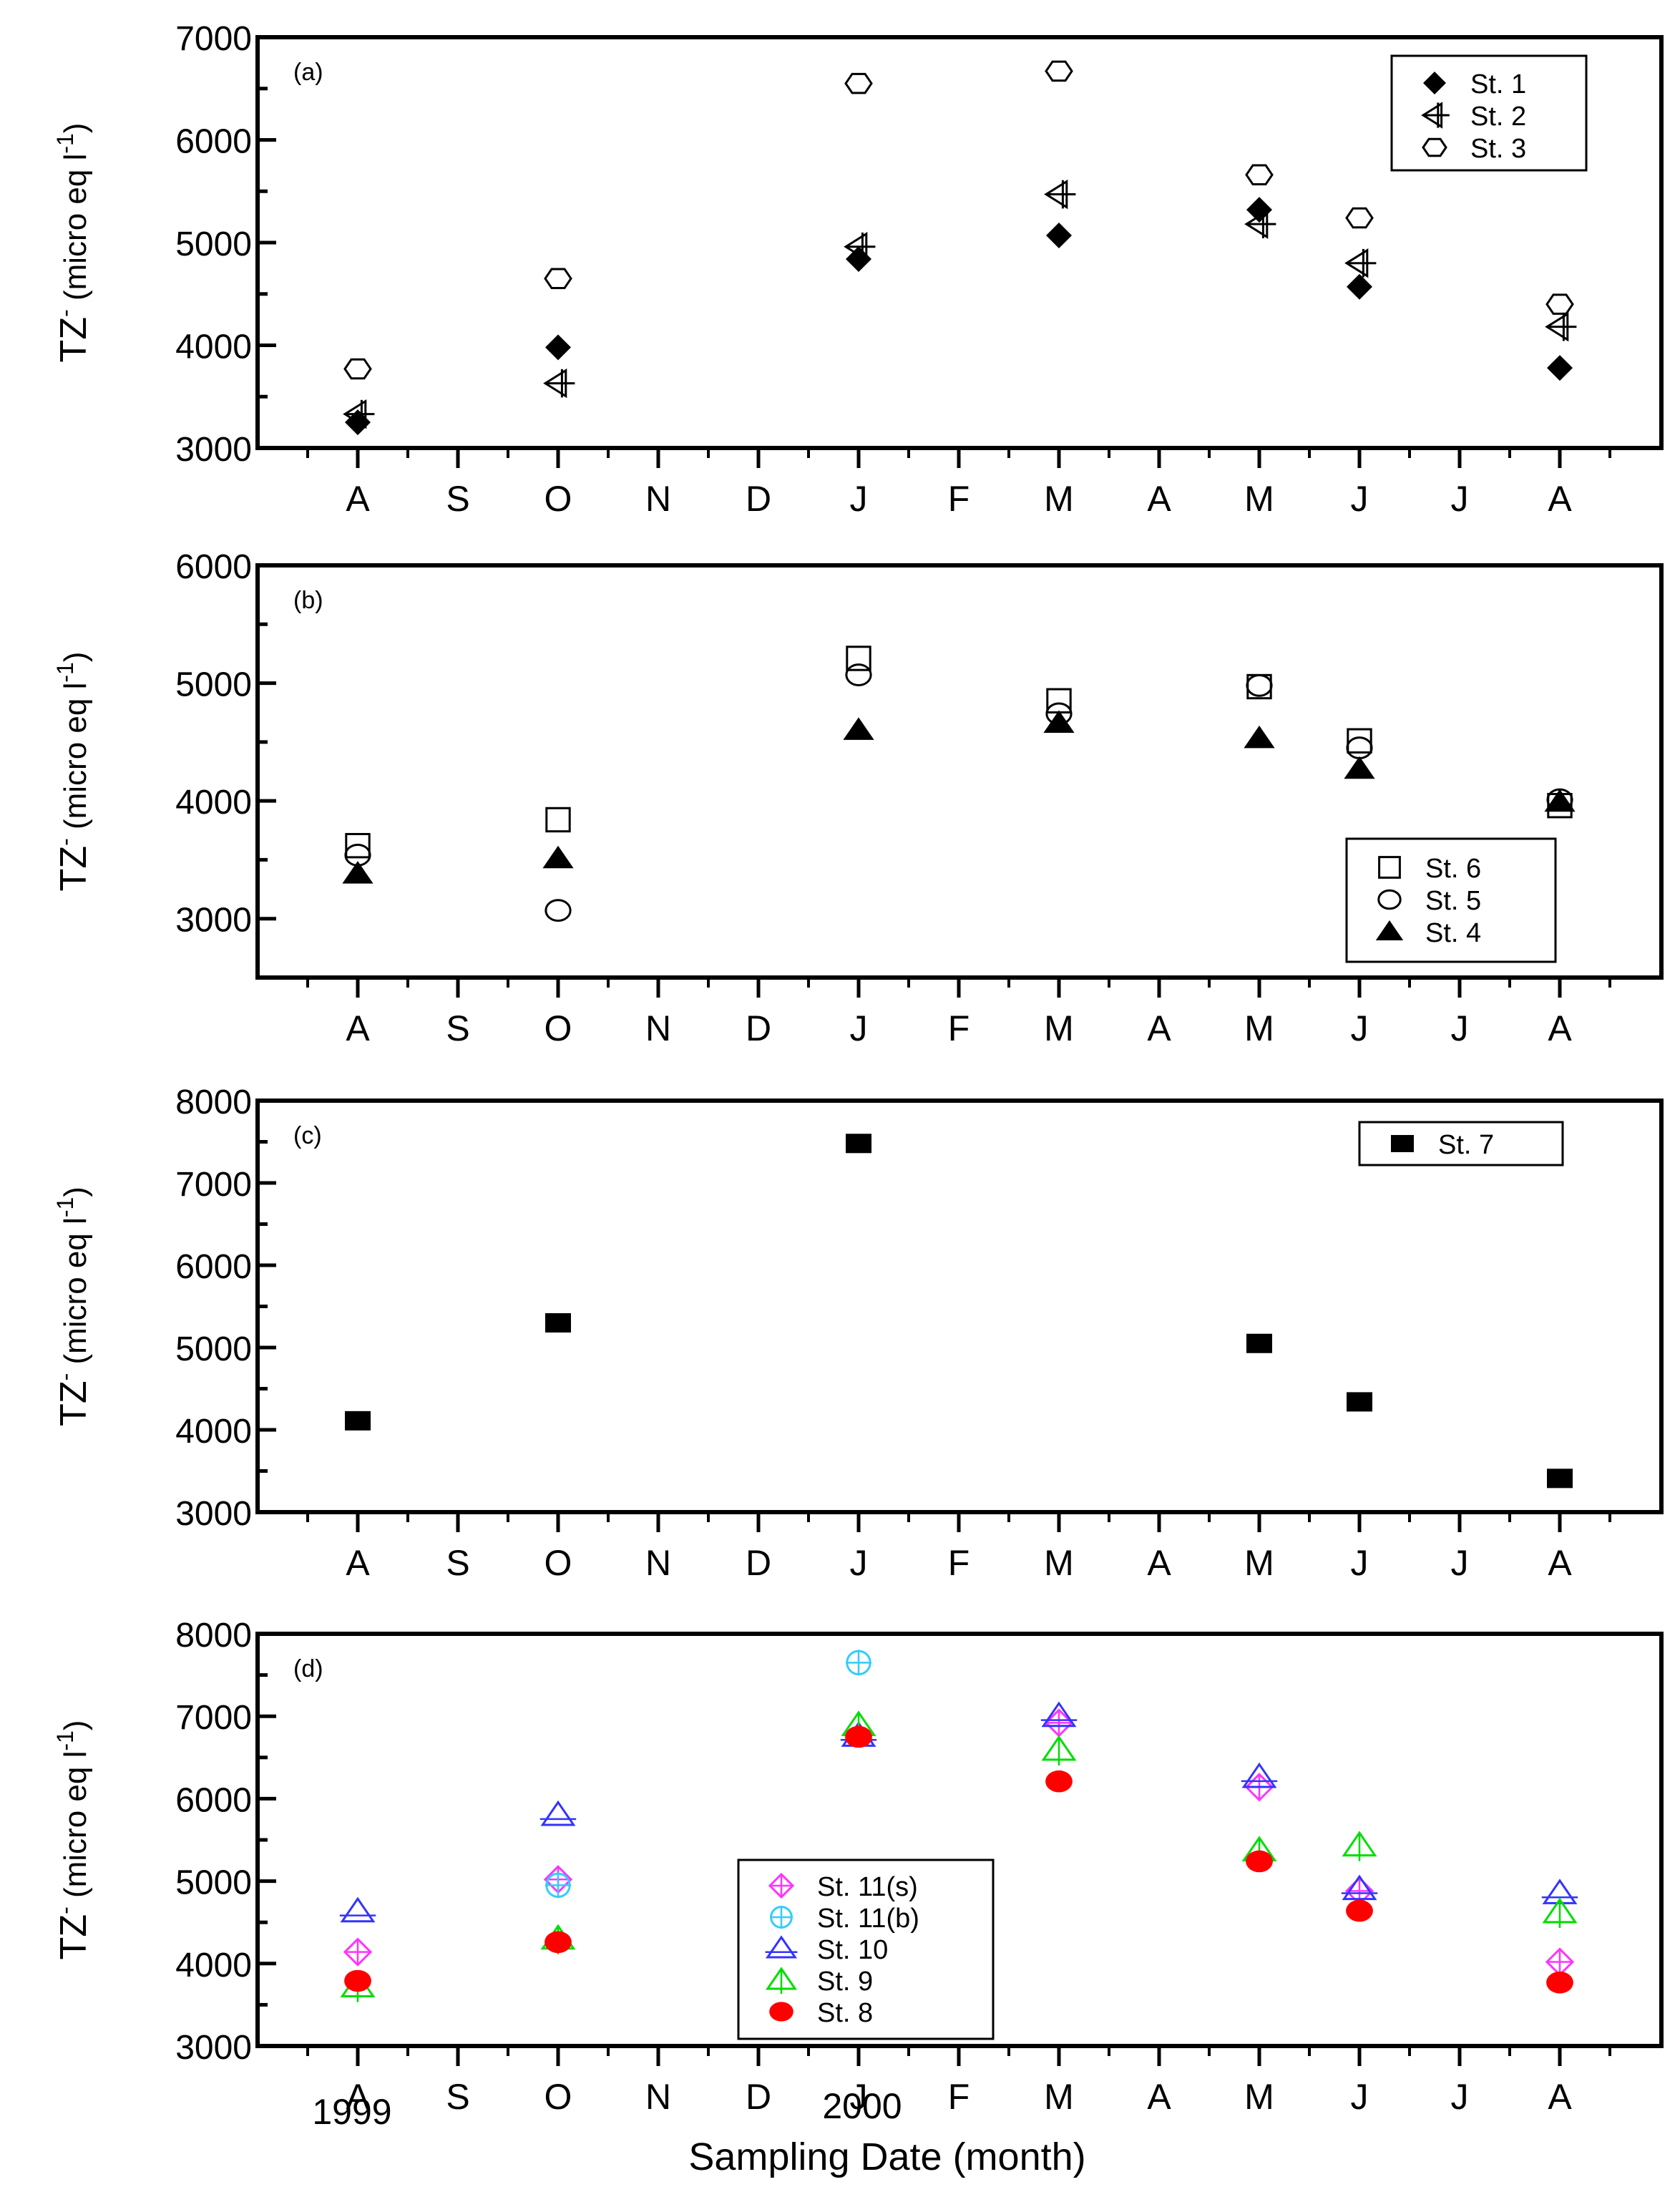 Image resolution: width=1680 pixels, height=2197 pixels. I want to click on legend-label: St. 3, so click(1498, 149).